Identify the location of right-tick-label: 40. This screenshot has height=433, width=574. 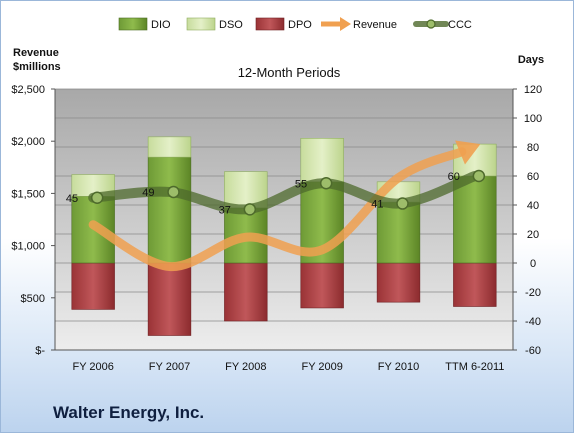
(533, 206).